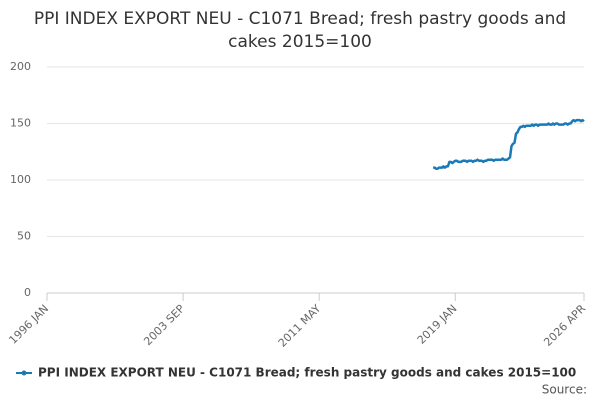 The height and width of the screenshot is (400, 600). What do you see at coordinates (28, 324) in the screenshot?
I see `x-tick-label: 1996 JAN` at bounding box center [28, 324].